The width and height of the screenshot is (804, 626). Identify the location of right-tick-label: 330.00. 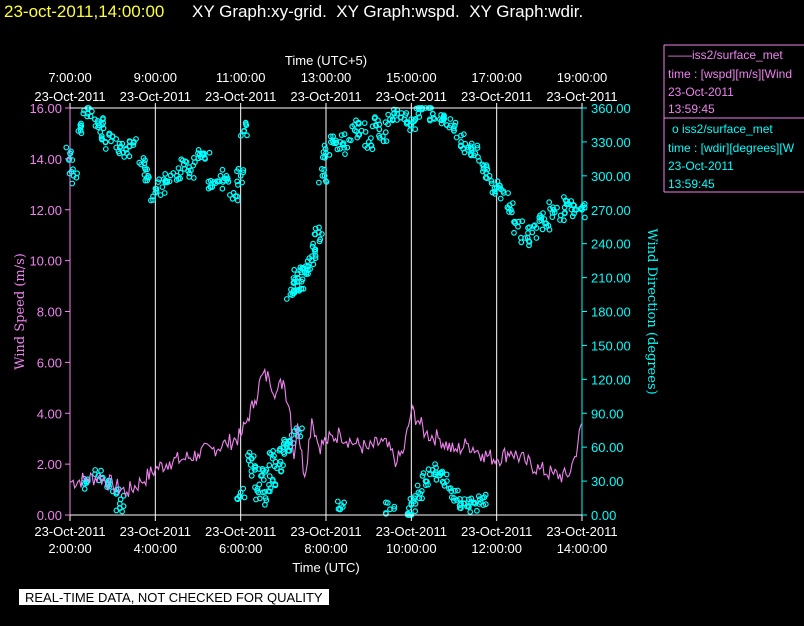
(611, 142).